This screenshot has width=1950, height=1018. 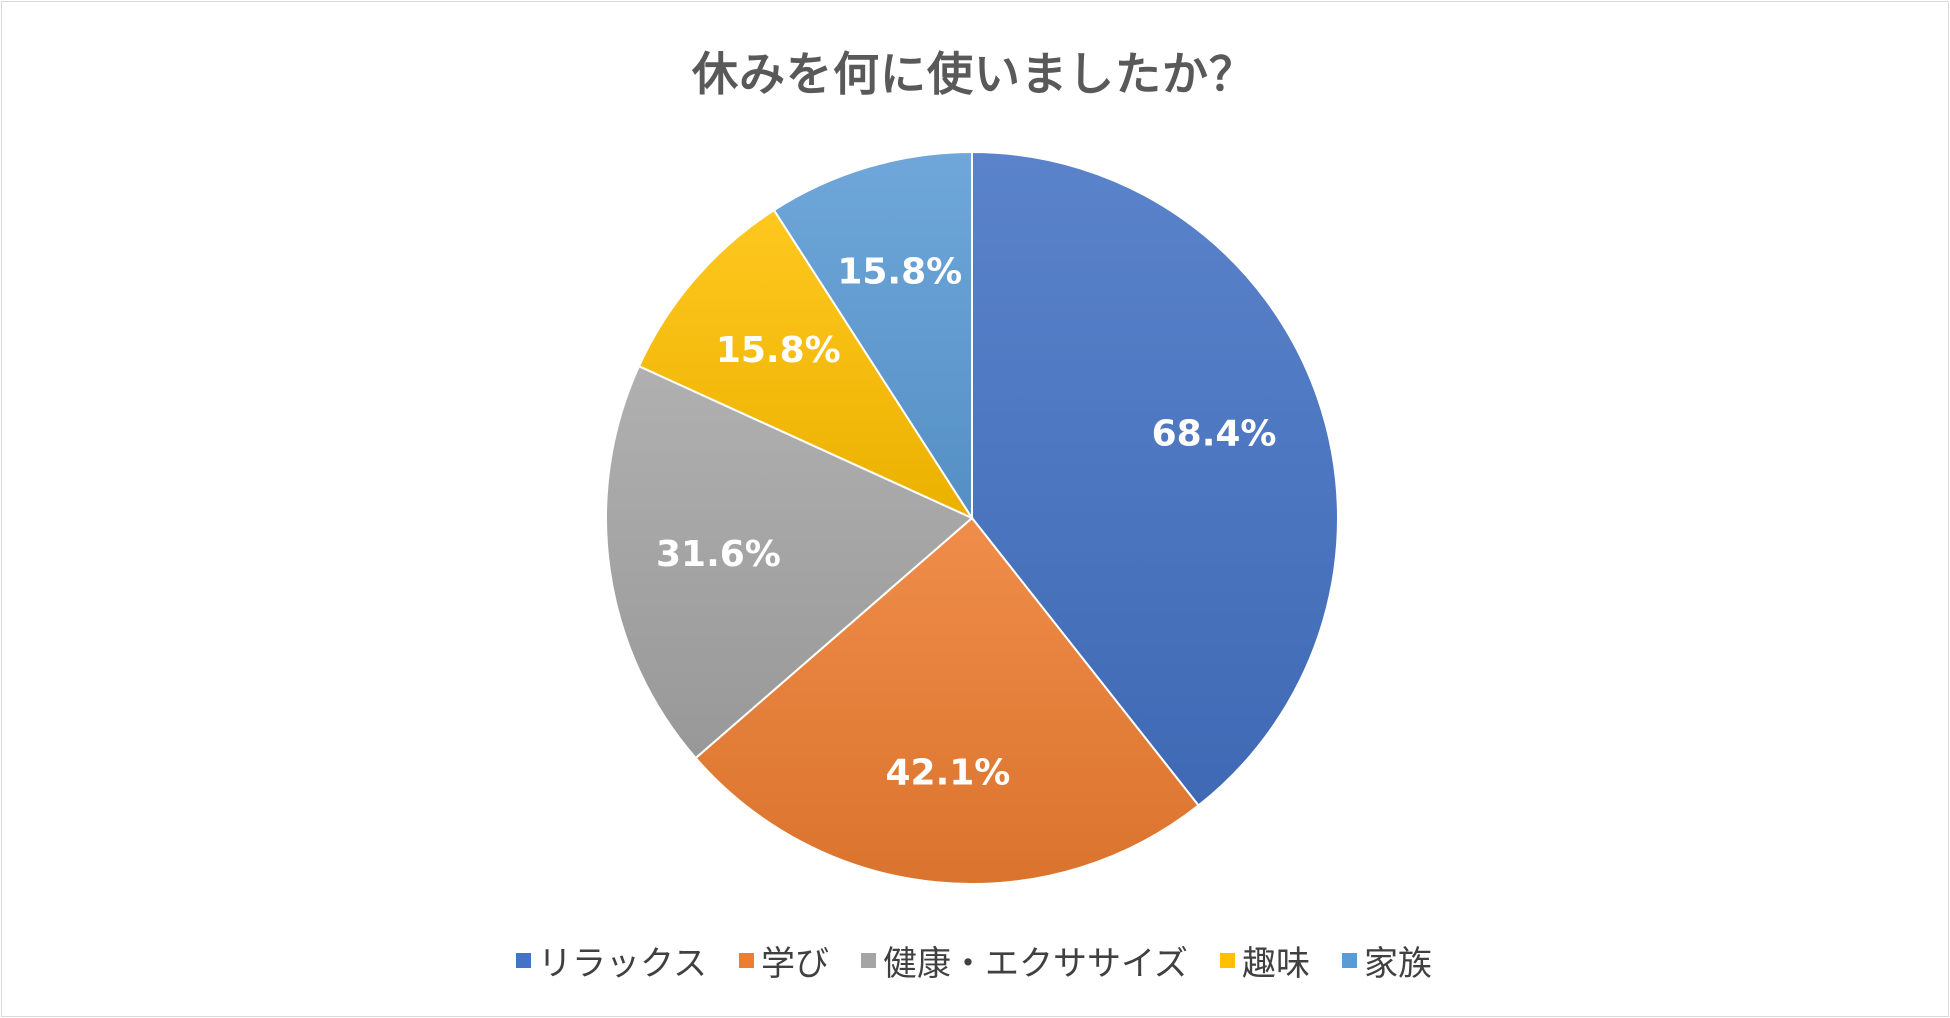 What do you see at coordinates (622, 964) in the screenshot?
I see `legend-label: リラックス` at bounding box center [622, 964].